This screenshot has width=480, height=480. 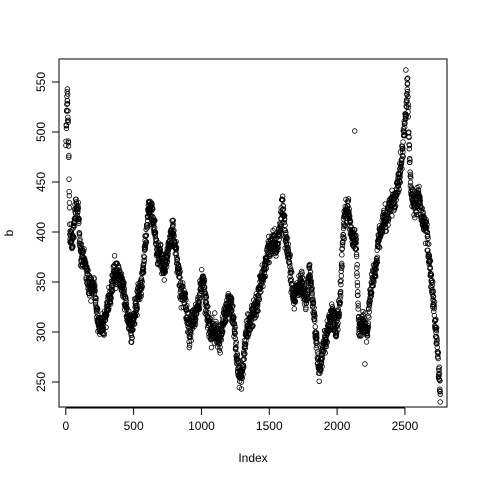 What do you see at coordinates (41, 382) in the screenshot?
I see `y-tick-label: 250` at bounding box center [41, 382].